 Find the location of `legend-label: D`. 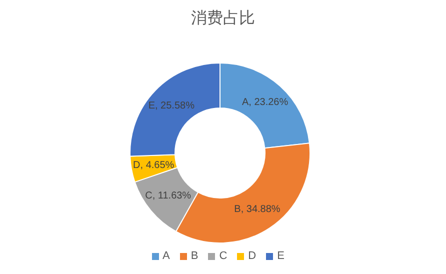

legend-label: D is located at coordinates (252, 256).